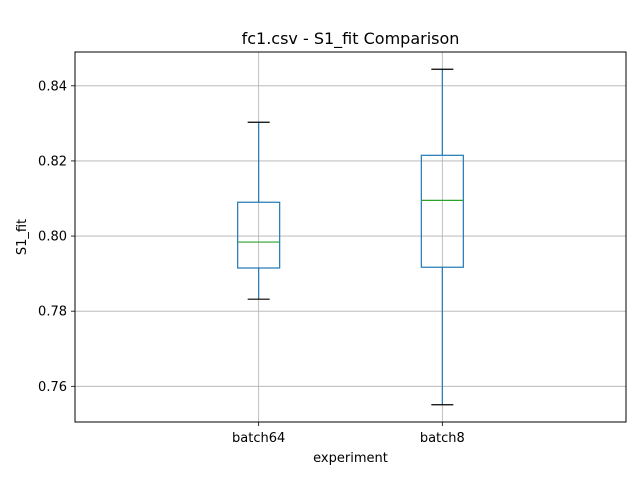 The image size is (640, 480). What do you see at coordinates (258, 438) in the screenshot?
I see `x-tick-label: batch64` at bounding box center [258, 438].